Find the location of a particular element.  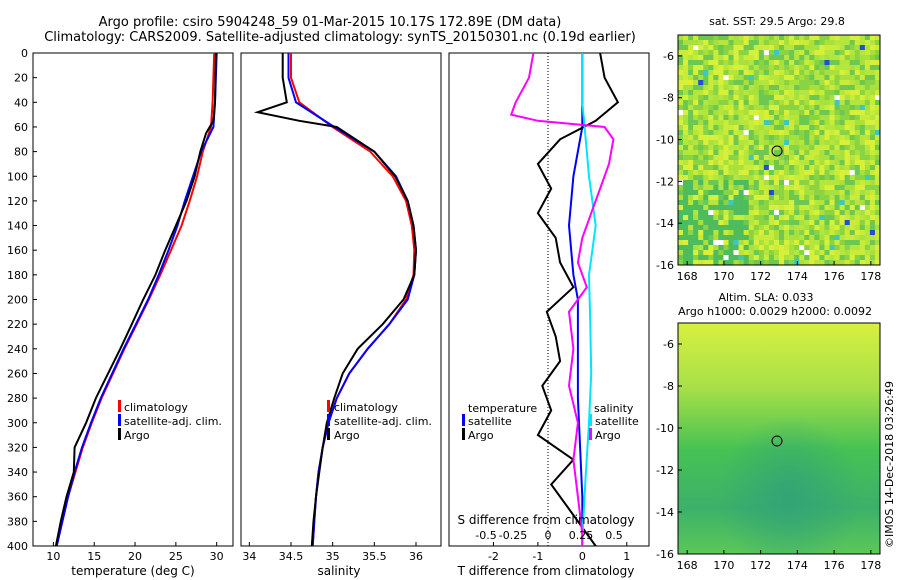

sla-map-frame is located at coordinates (779, 438).